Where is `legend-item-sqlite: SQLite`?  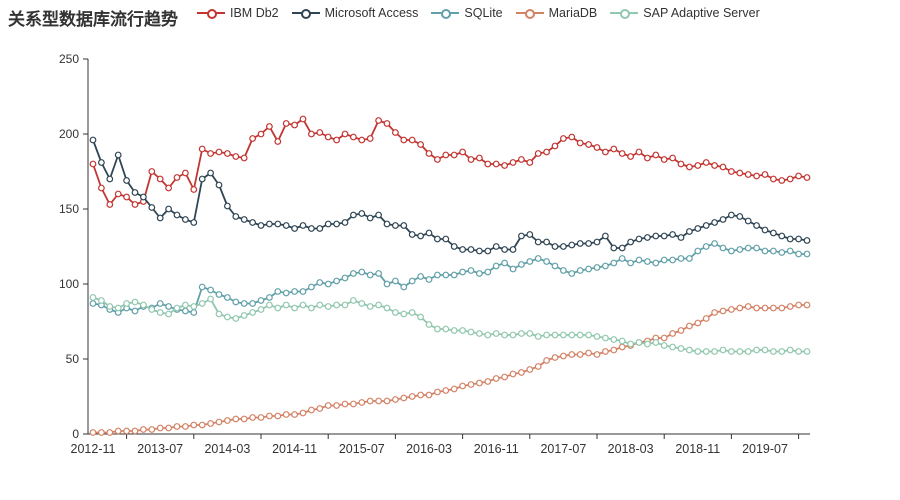 legend-item-sqlite: SQLite is located at coordinates (467, 13).